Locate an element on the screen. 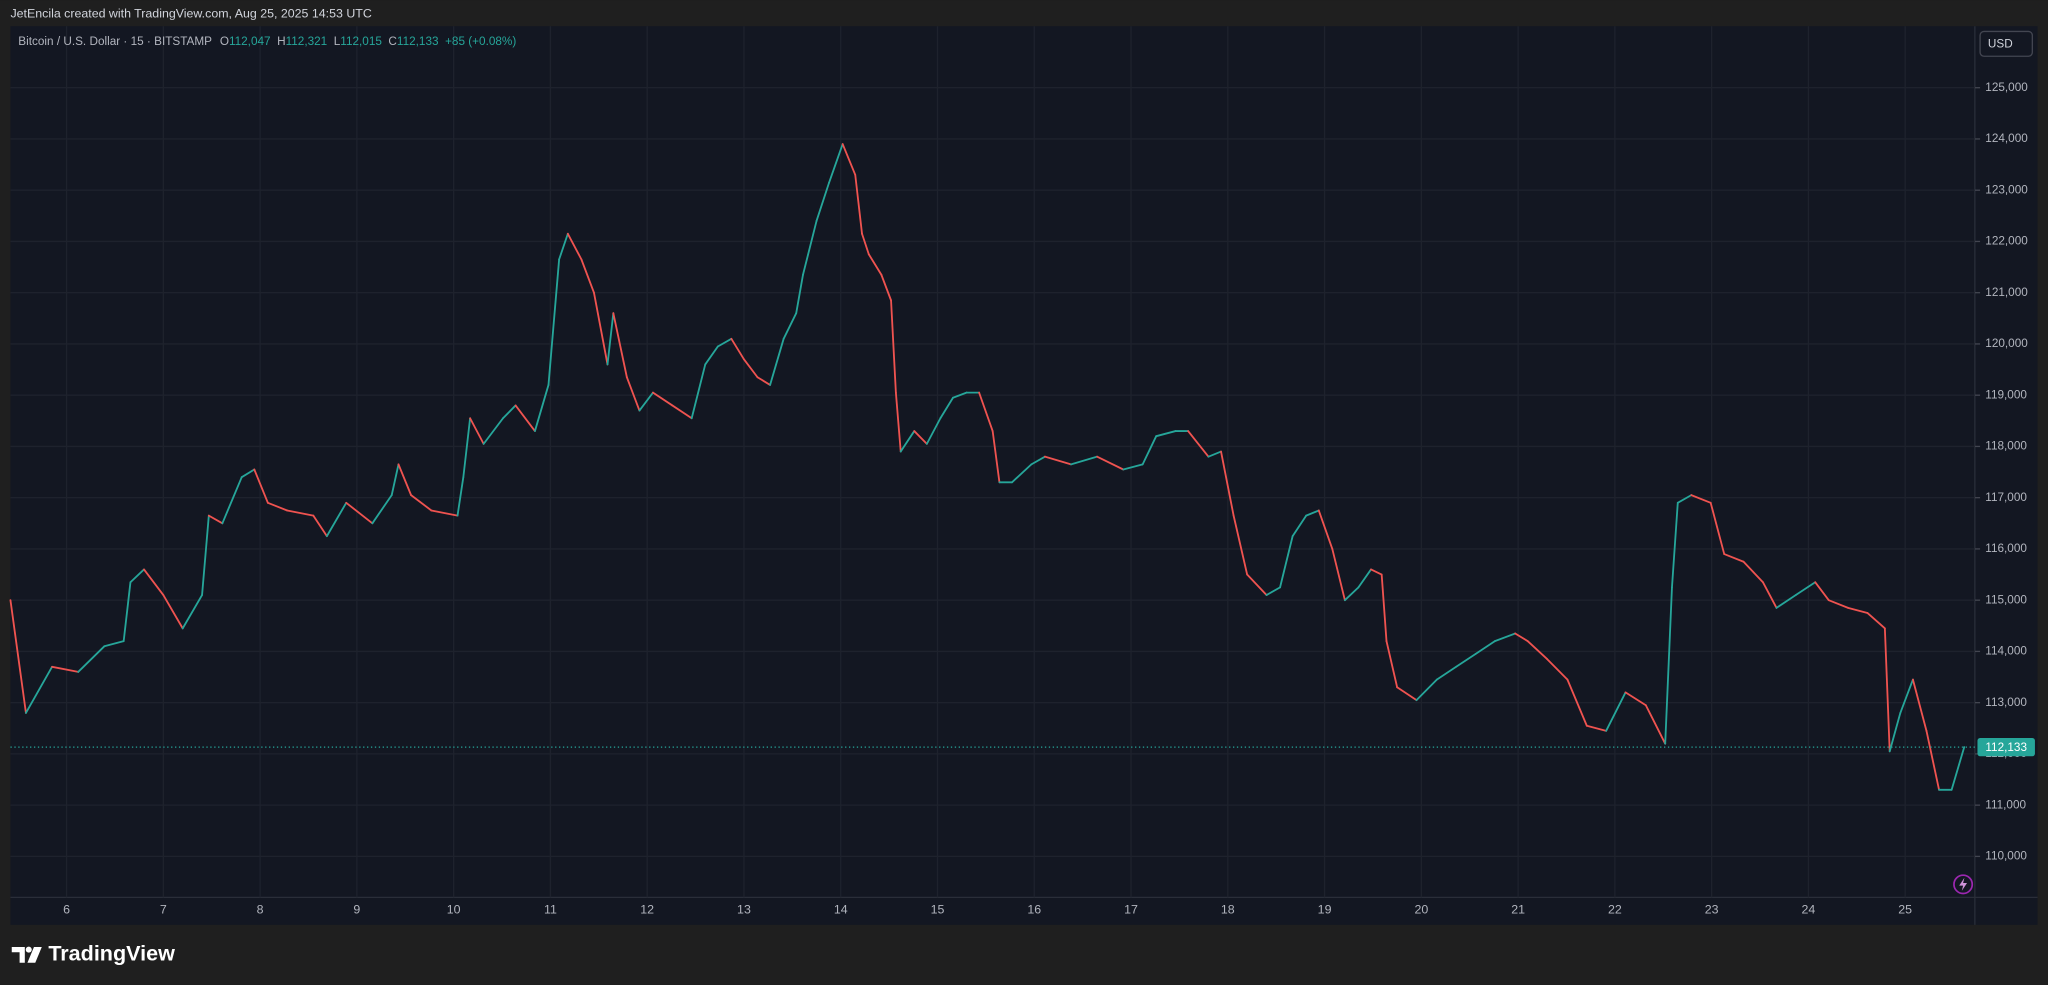  x-tick-label: 19 is located at coordinates (1325, 910).